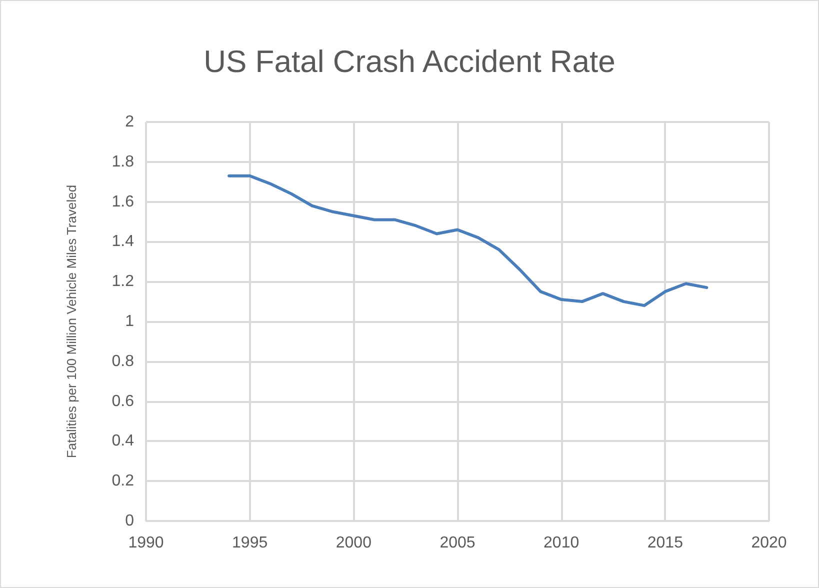 The height and width of the screenshot is (588, 819). What do you see at coordinates (146, 543) in the screenshot?
I see `x-tick-label: 1990` at bounding box center [146, 543].